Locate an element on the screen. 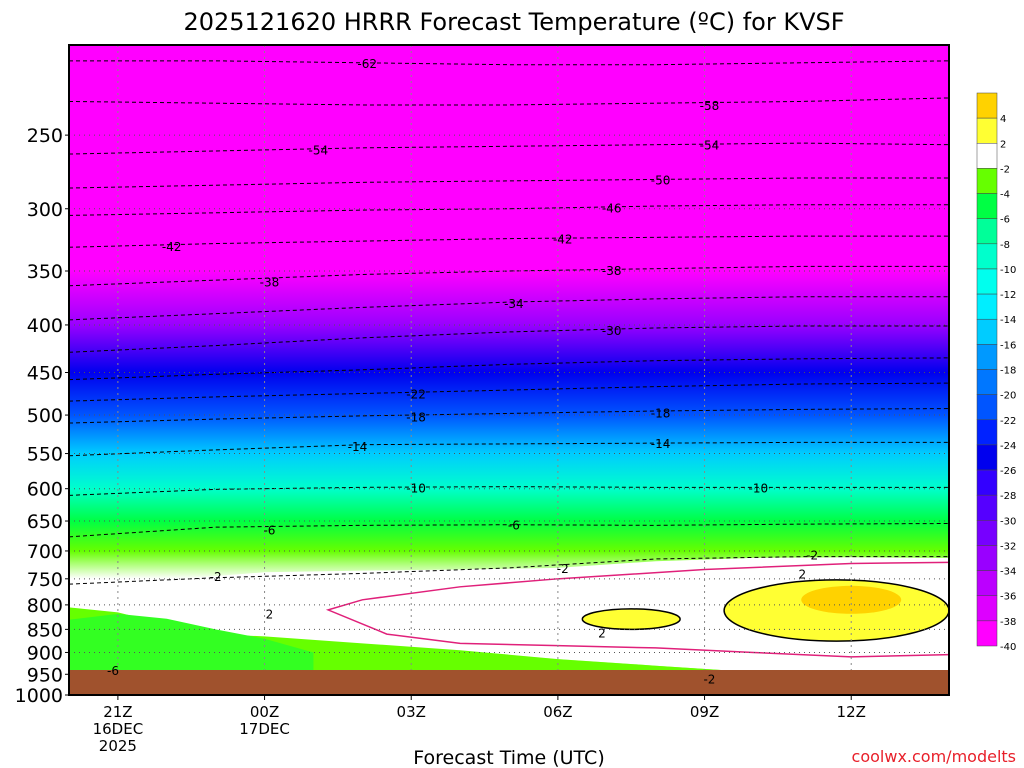 The height and width of the screenshot is (768, 1024). colorbar-label-5: -8 is located at coordinates (1005, 245).